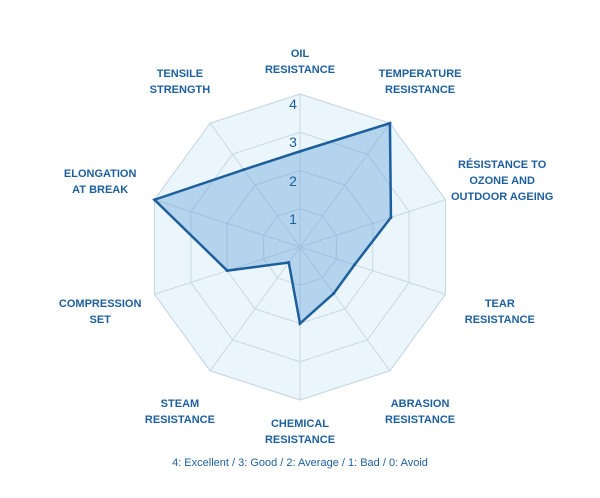  Describe the element at coordinates (293, 218) in the screenshot. I see `tick-label: 1` at that location.